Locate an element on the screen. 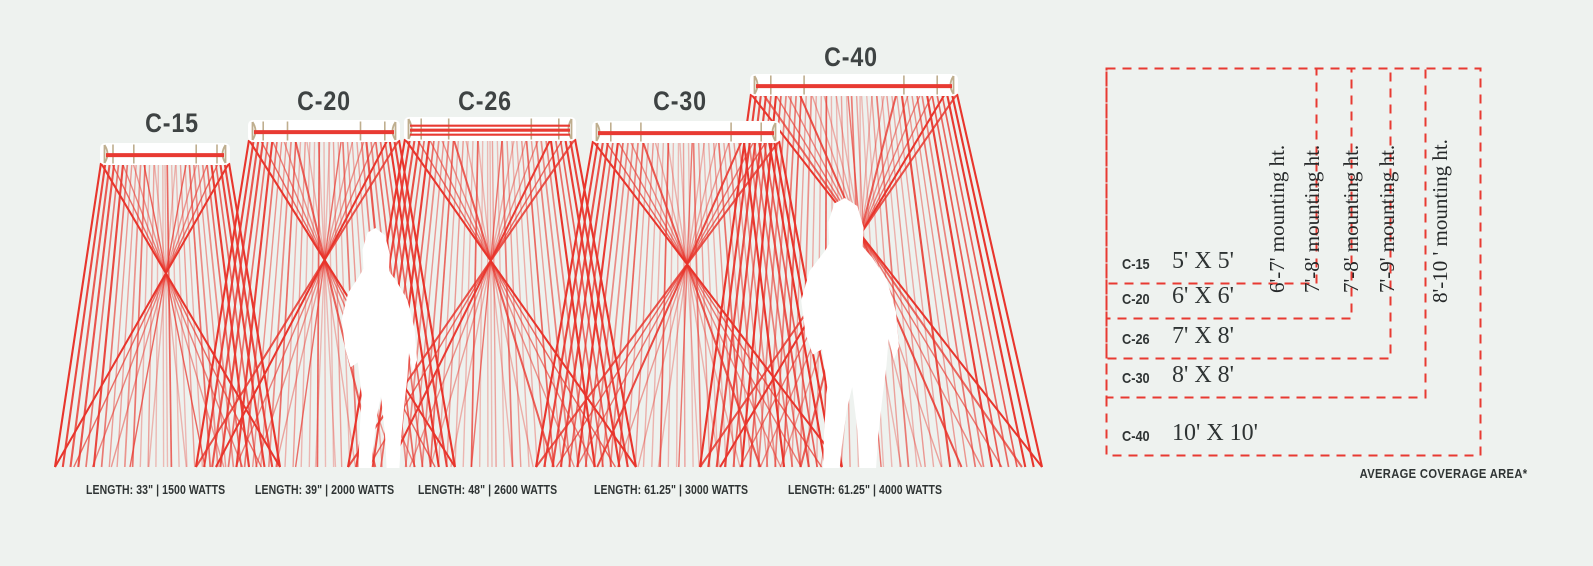  spec-label-c-30: LENGTH: 61.25" | 3000 WATTS is located at coordinates (671, 490).